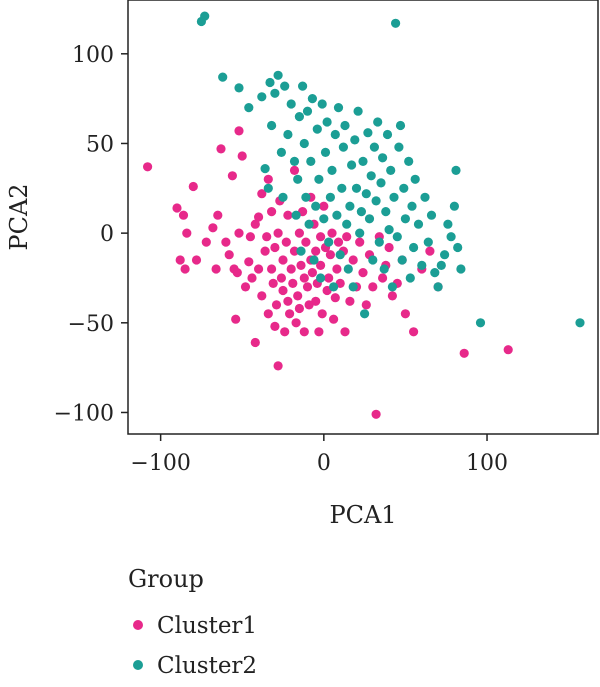 Image resolution: width=600 pixels, height=687 pixels. Describe the element at coordinates (91, 234) in the screenshot. I see `y-axis-ticks: −100 −50 0 50 100` at that location.